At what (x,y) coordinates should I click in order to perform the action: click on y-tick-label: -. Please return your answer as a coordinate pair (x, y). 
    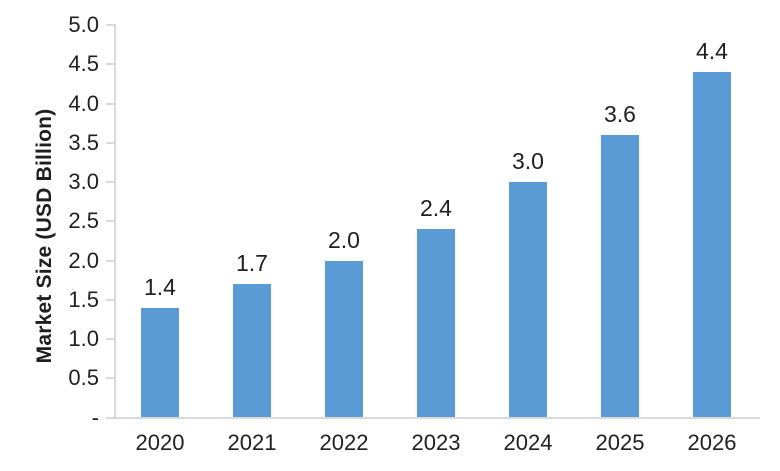
    Looking at the image, I should click on (95, 417).